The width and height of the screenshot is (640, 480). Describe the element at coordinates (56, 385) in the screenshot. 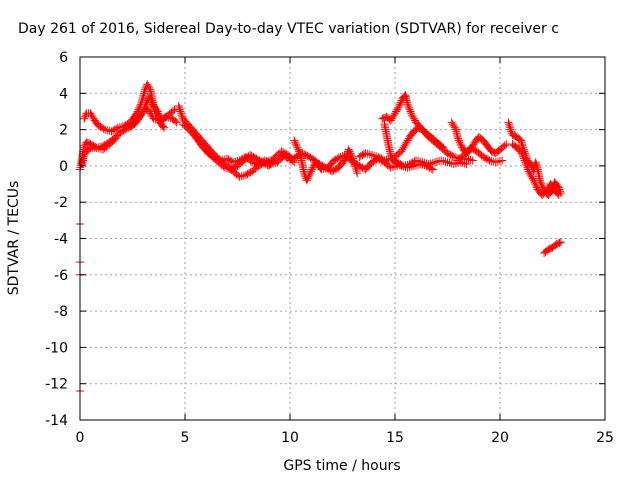

I see `y-tick-label: -12` at that location.